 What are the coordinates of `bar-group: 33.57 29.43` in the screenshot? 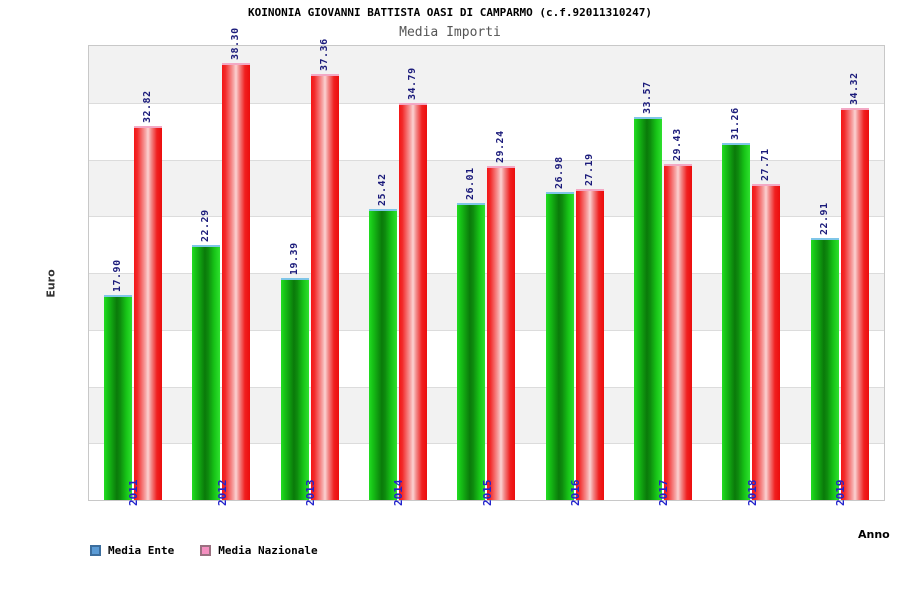 It's located at (663, 273).